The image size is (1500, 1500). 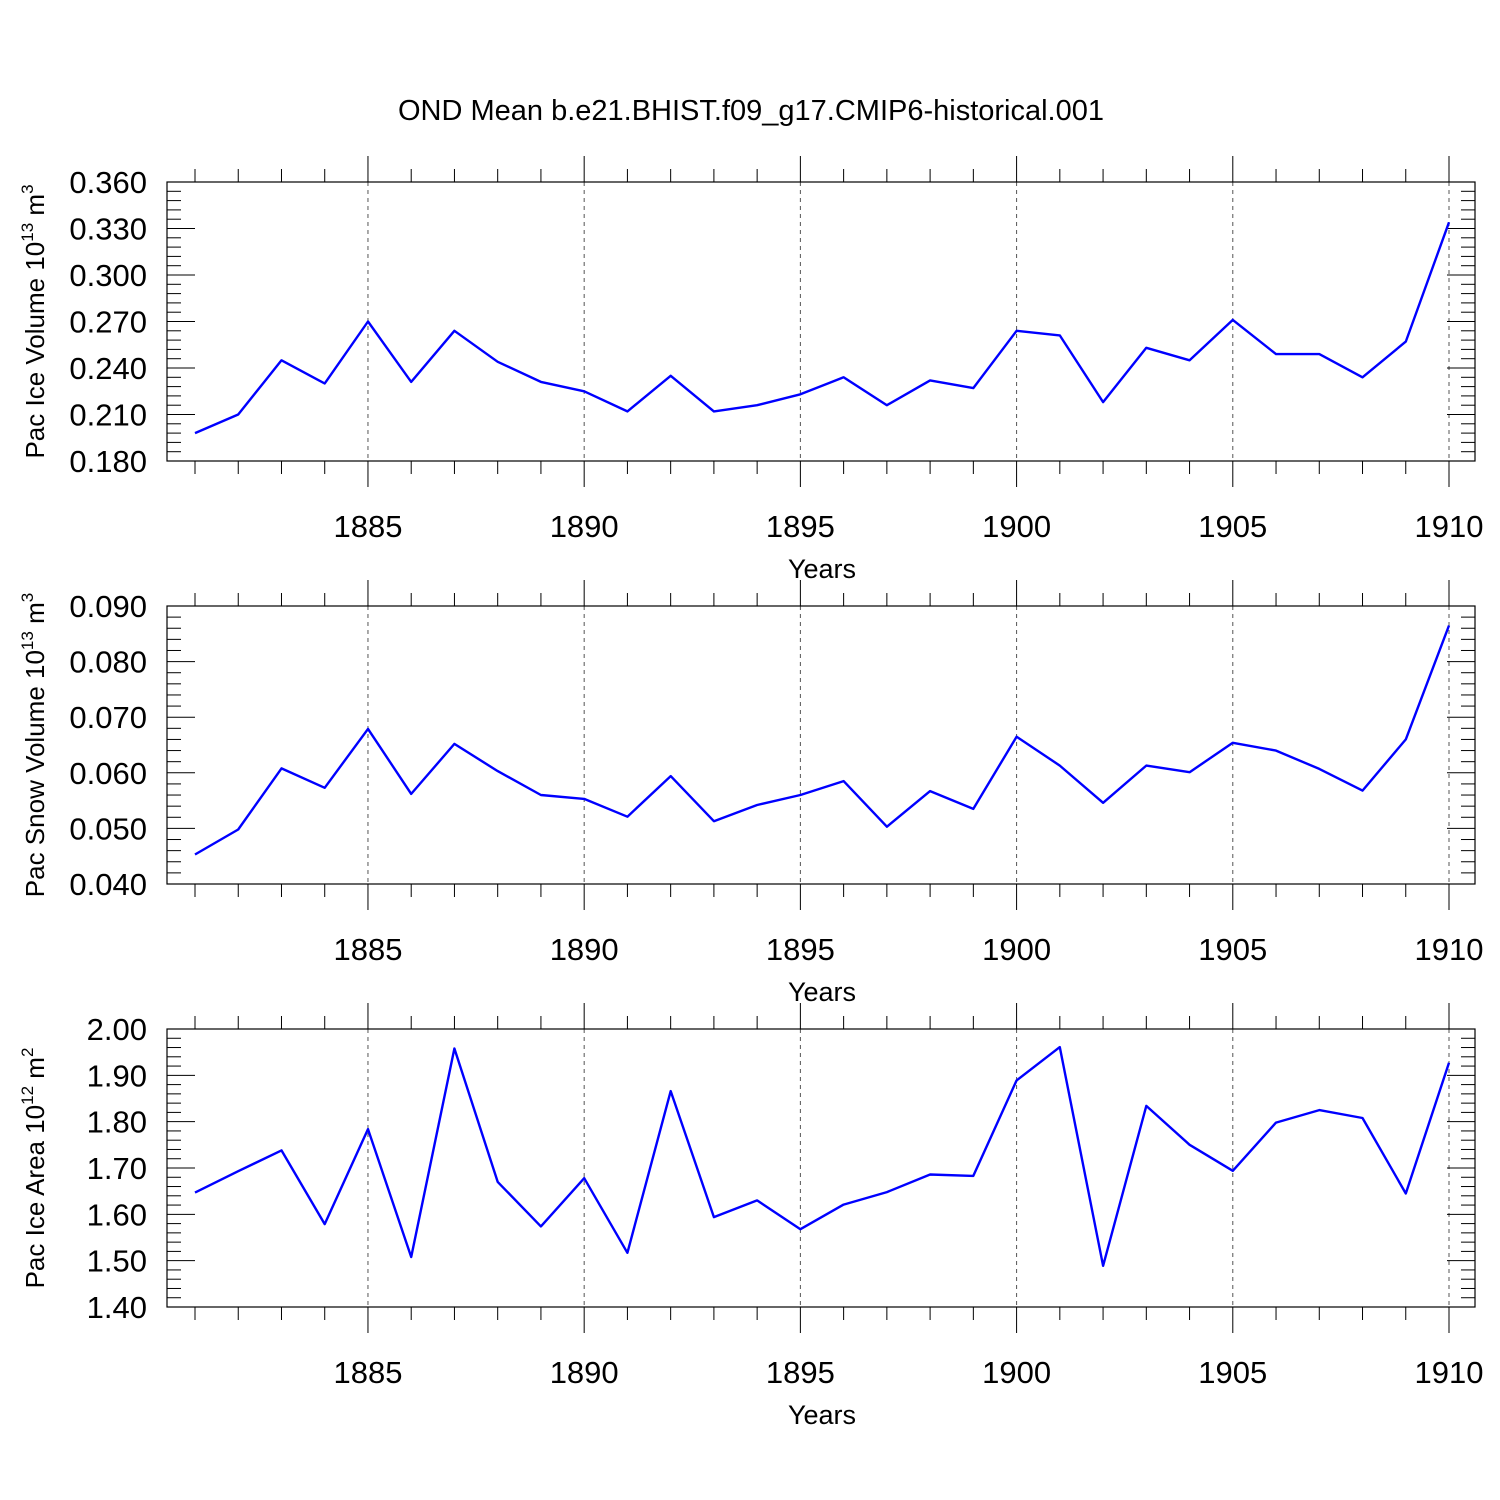 I want to click on y-axis-label: Pac Ice Area 1012 m2, so click(x=34, y=1168).